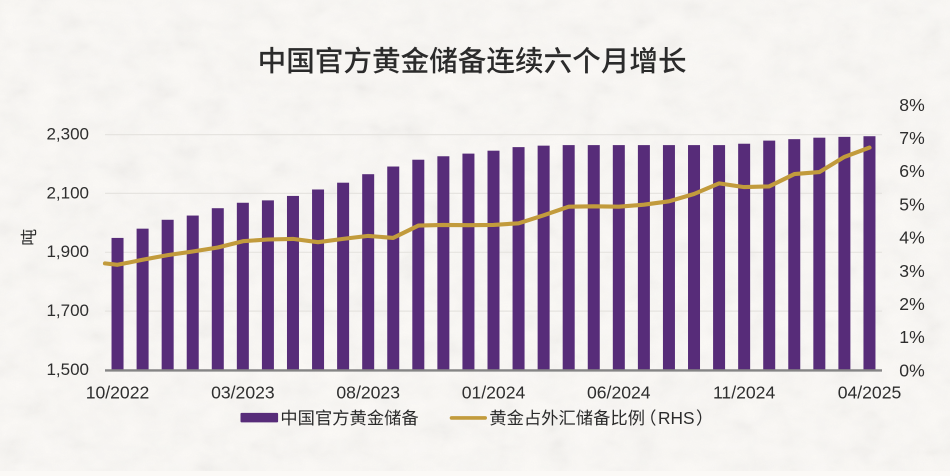 The height and width of the screenshot is (476, 950). What do you see at coordinates (243, 392) in the screenshot?
I see `svg-text: 03/2023` at bounding box center [243, 392].